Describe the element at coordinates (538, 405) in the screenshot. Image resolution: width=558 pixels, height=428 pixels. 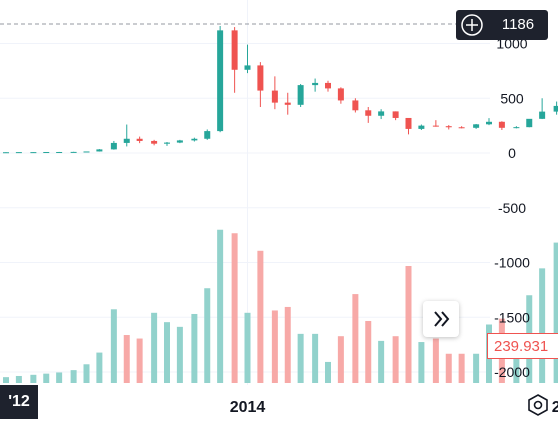
I see `chart-settings-button` at that location.